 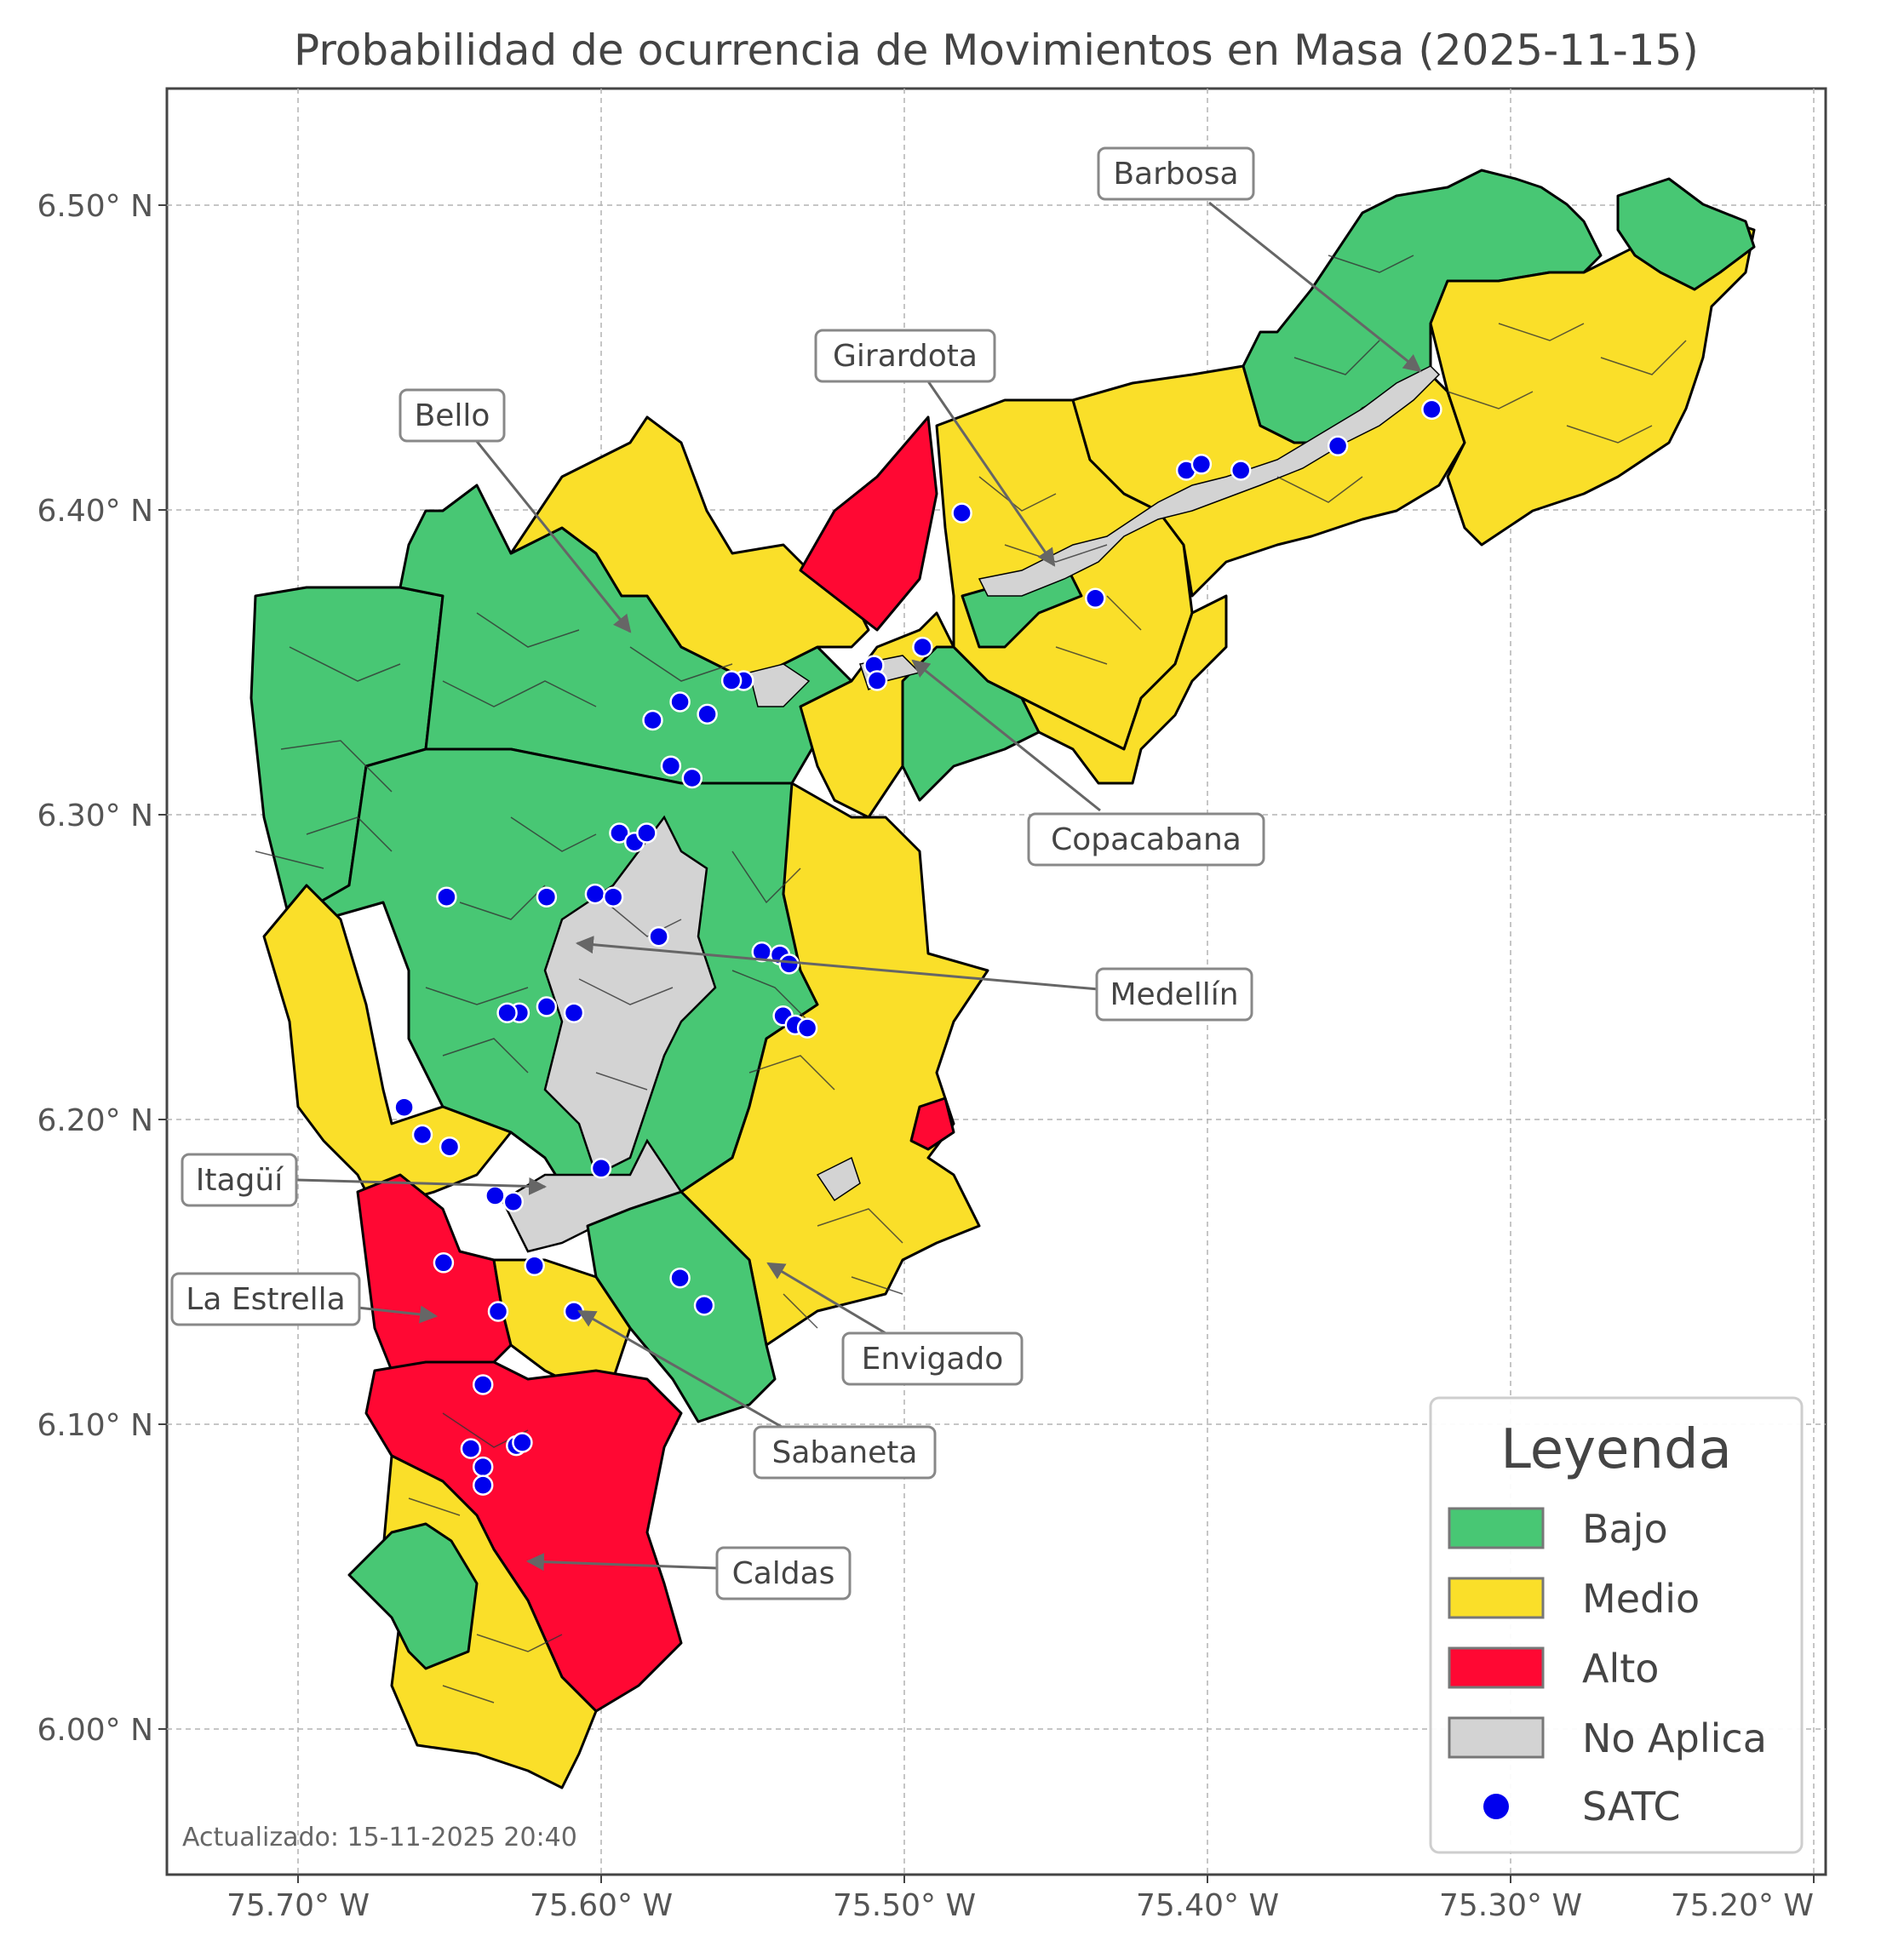 I want to click on municipality-alto-north, so click(x=868, y=523).